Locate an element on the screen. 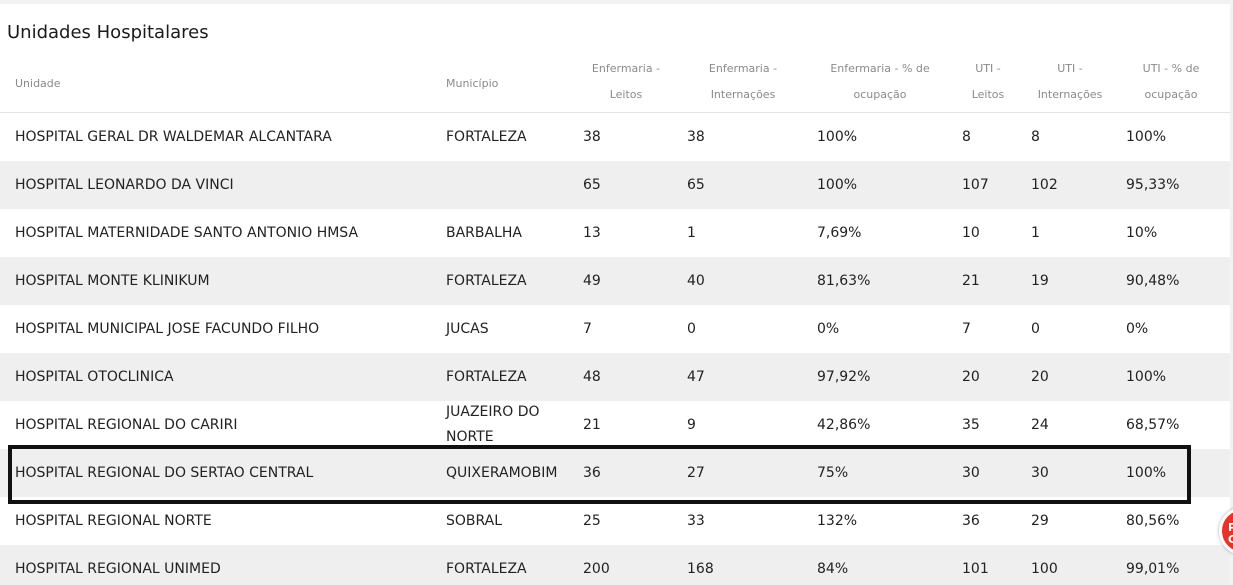 The image size is (1233, 585). cell-enfermaria-leitos: 21 is located at coordinates (592, 425).